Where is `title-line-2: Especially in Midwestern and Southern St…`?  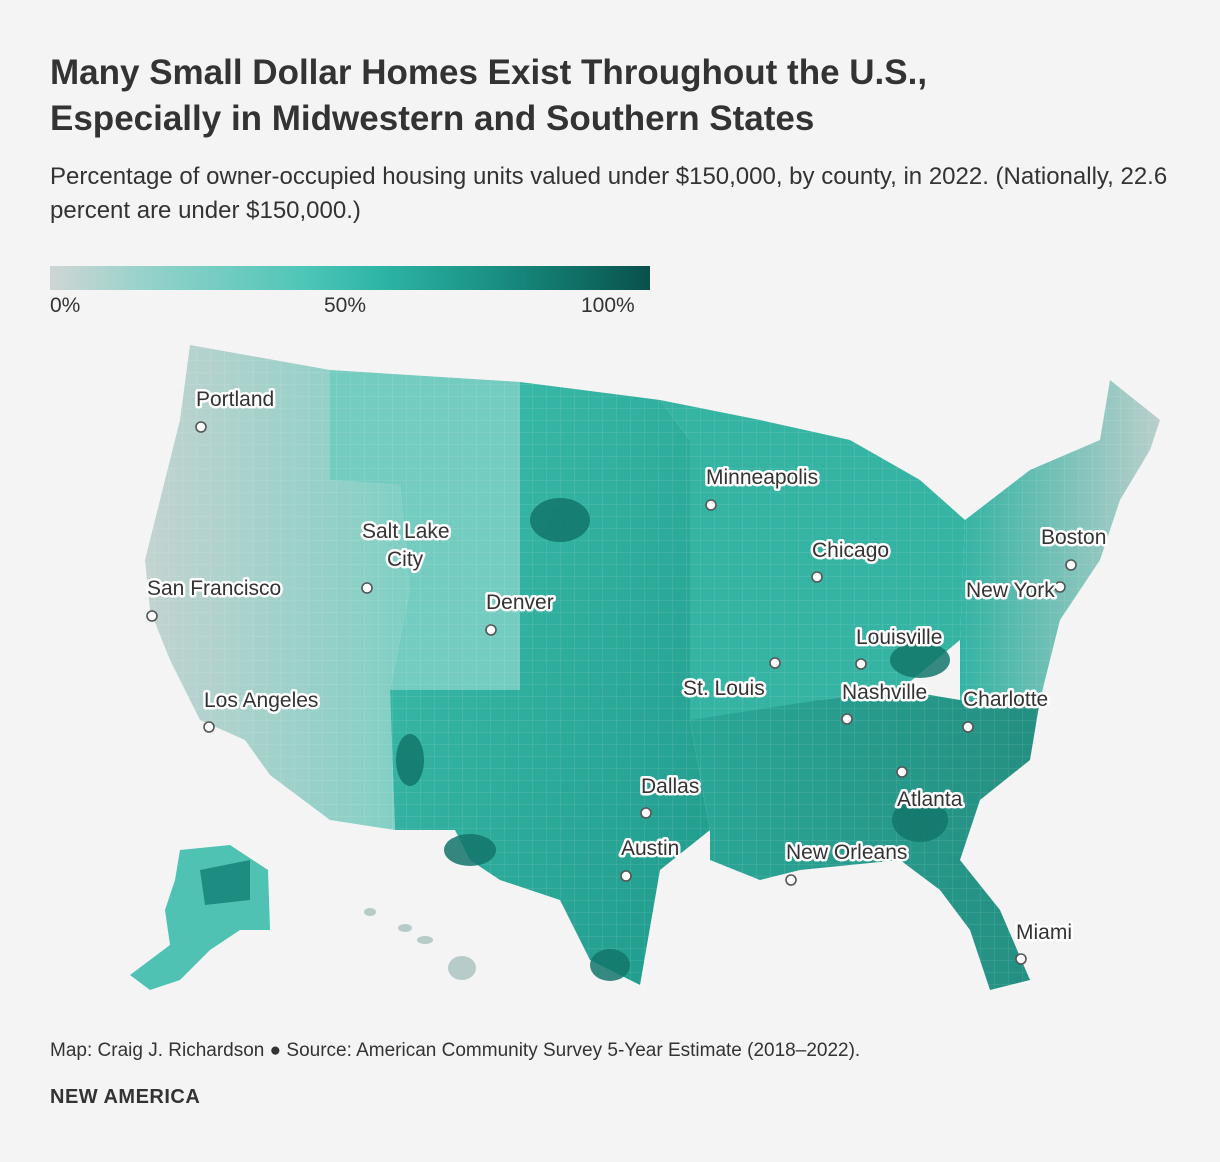 title-line-2: Especially in Midwestern and Southern St… is located at coordinates (432, 118).